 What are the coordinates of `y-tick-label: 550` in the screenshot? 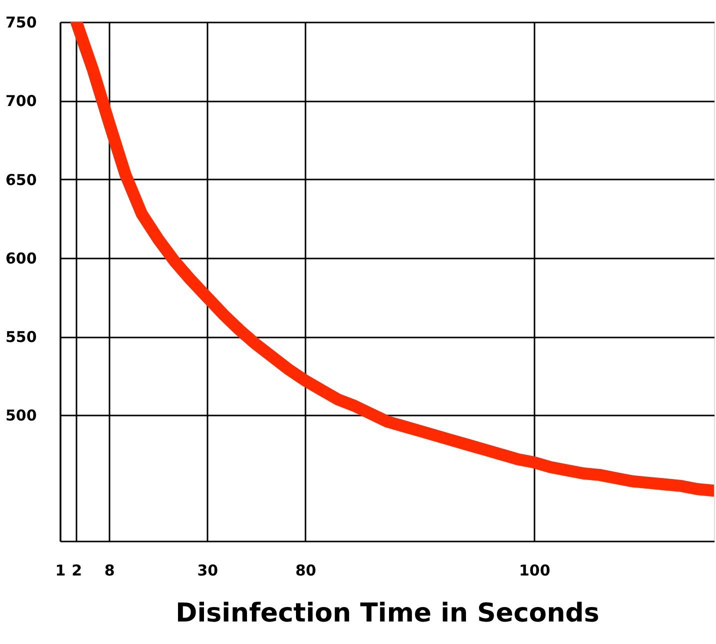 It's located at (21, 337).